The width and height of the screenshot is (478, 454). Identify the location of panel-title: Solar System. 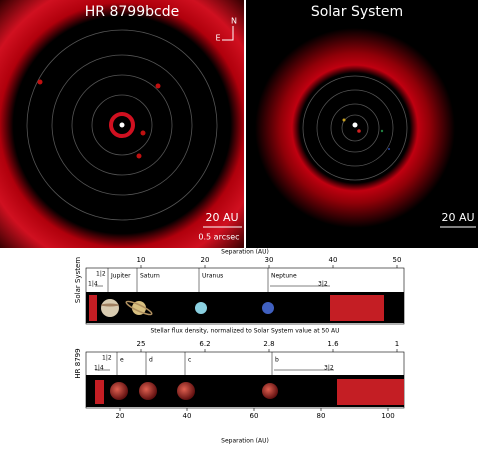
(357, 12).